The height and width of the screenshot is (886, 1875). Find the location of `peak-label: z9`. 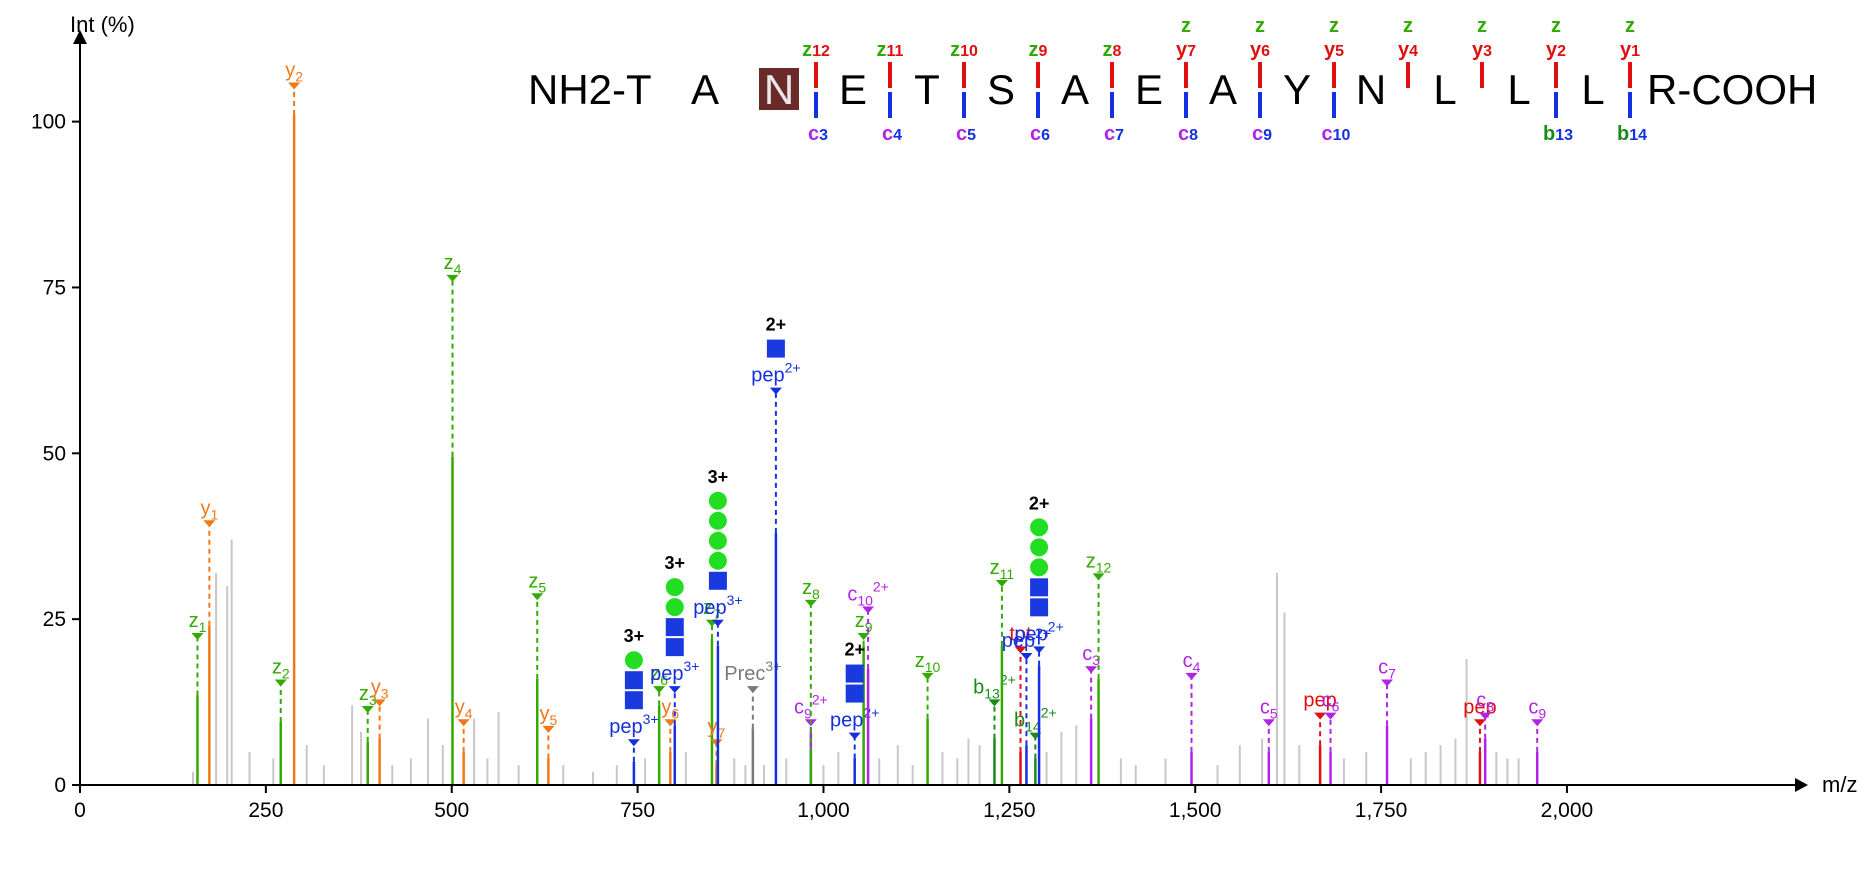

peak-label: z9 is located at coordinates (864, 622).